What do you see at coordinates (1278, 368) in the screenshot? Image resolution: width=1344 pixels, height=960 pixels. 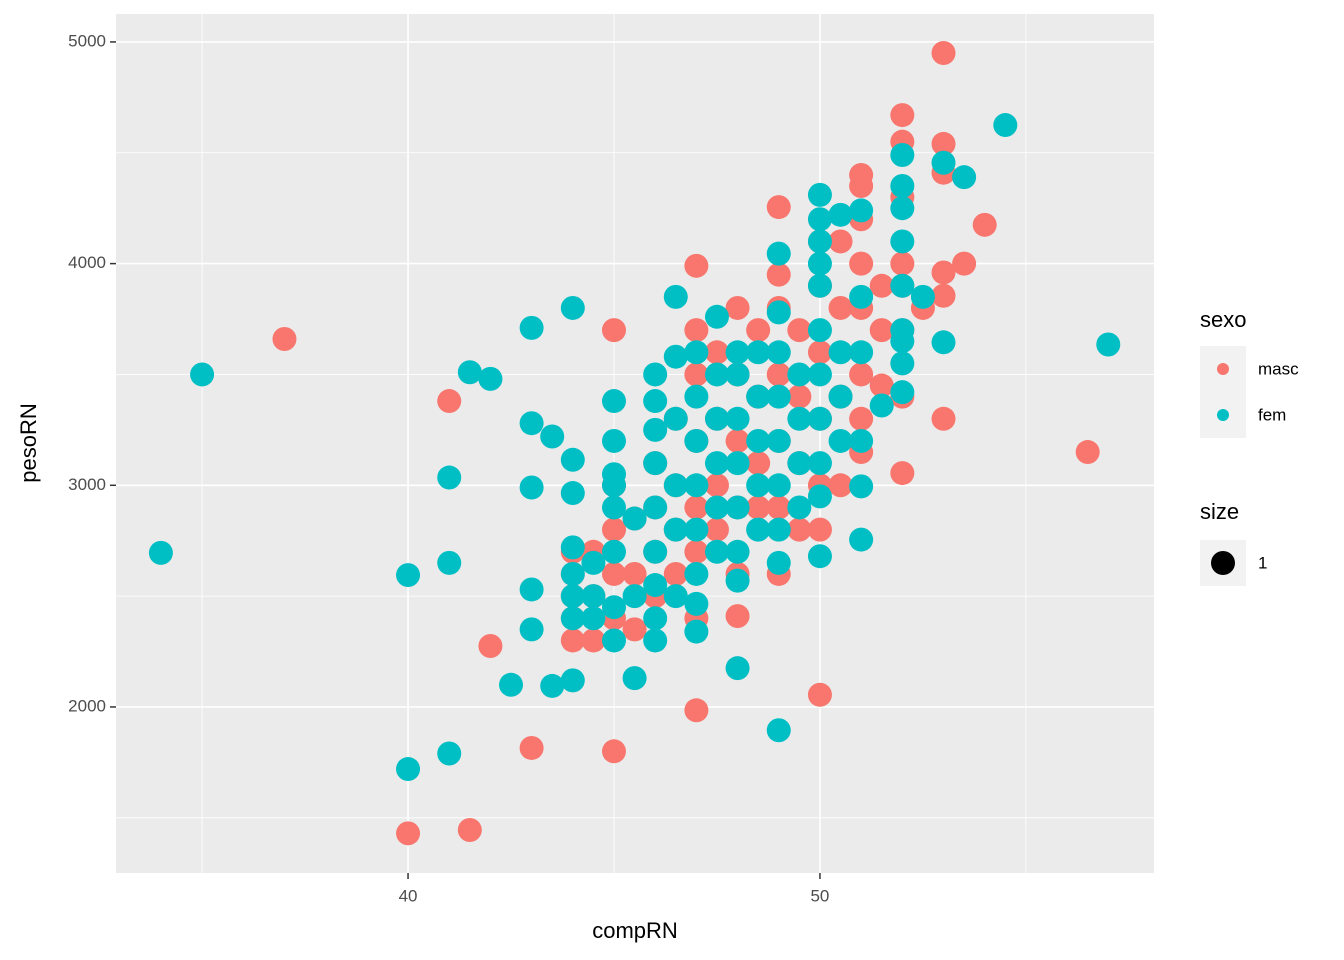 I see `legend-label: masc` at bounding box center [1278, 368].